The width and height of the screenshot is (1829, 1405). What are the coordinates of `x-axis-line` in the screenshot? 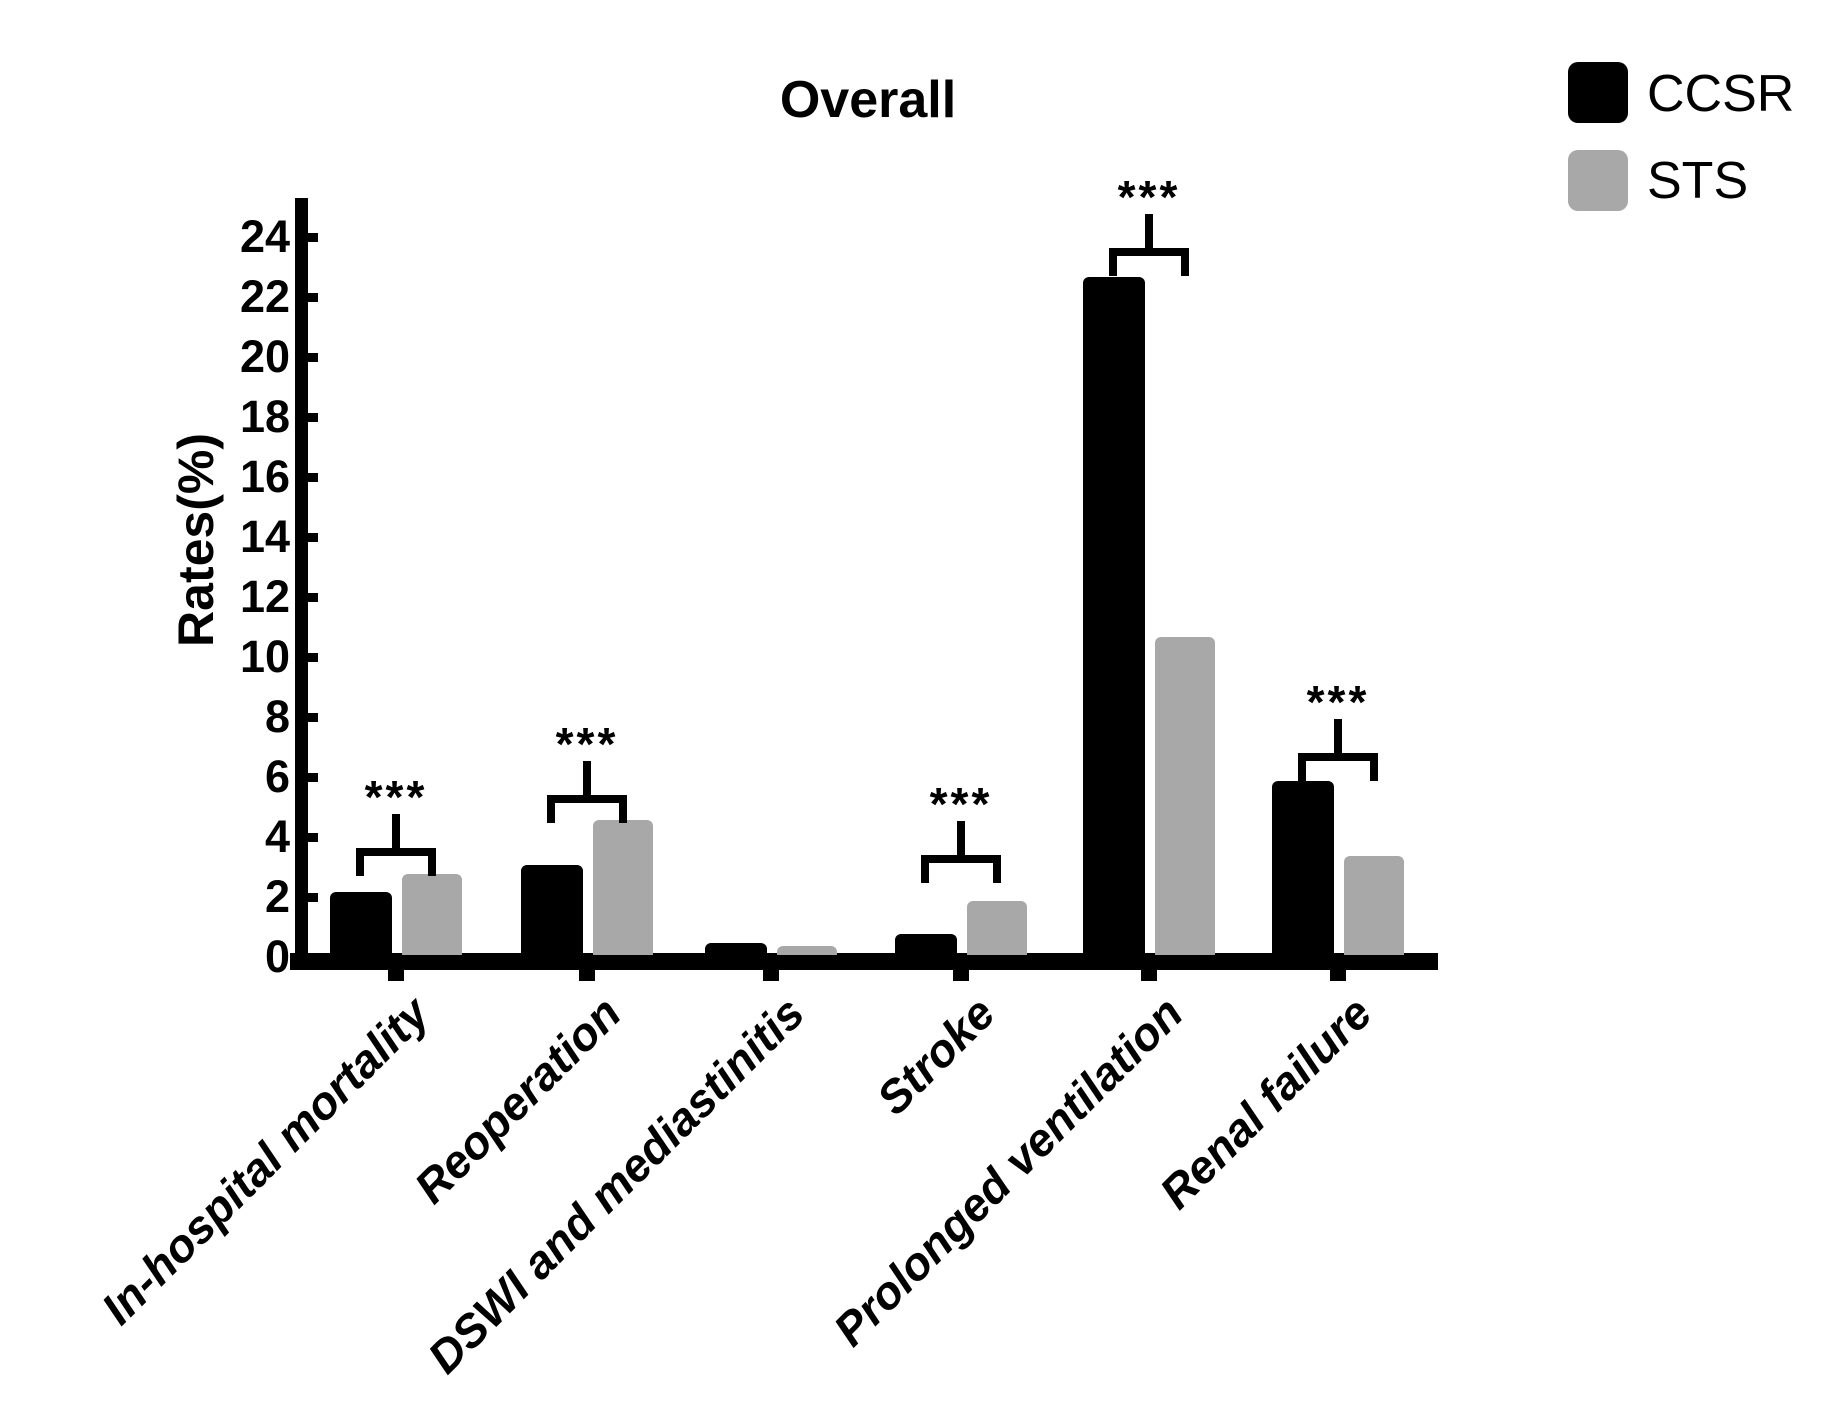 It's located at (864, 961).